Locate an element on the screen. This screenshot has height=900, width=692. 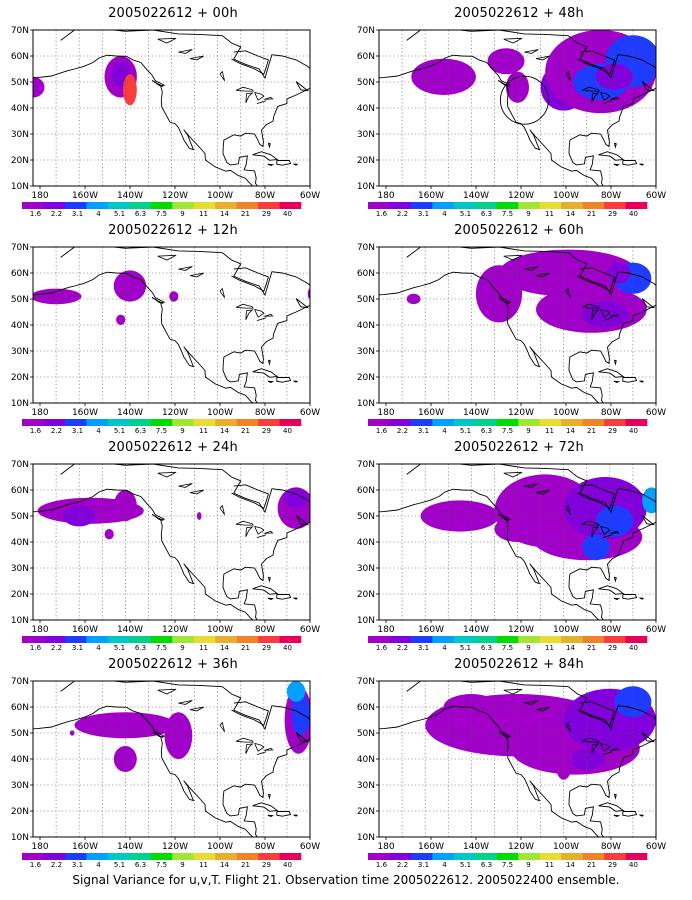
lat-tick-label: 70N is located at coordinates (366, 31).